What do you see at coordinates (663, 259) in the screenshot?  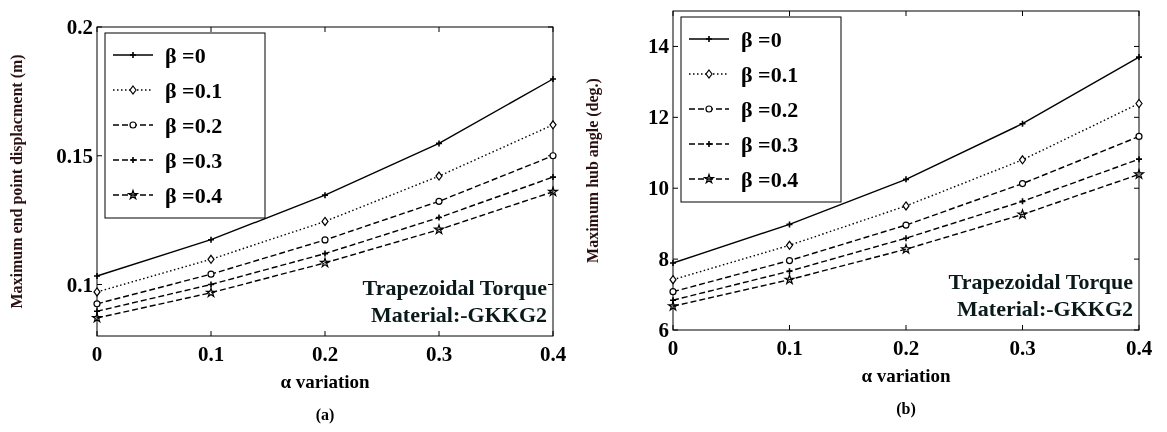 I see `y-tick-label: 8` at bounding box center [663, 259].